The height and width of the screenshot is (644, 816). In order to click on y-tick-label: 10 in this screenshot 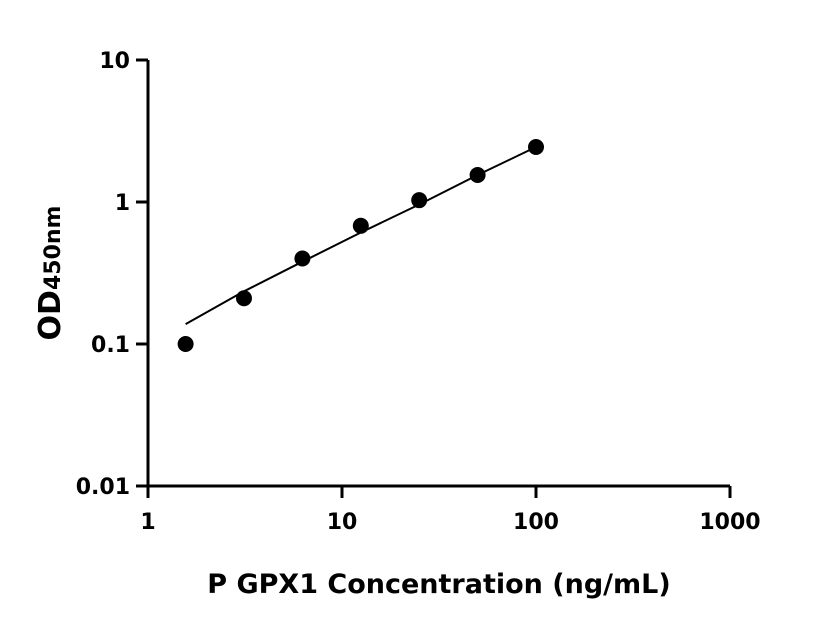, I will do `click(114, 61)`.